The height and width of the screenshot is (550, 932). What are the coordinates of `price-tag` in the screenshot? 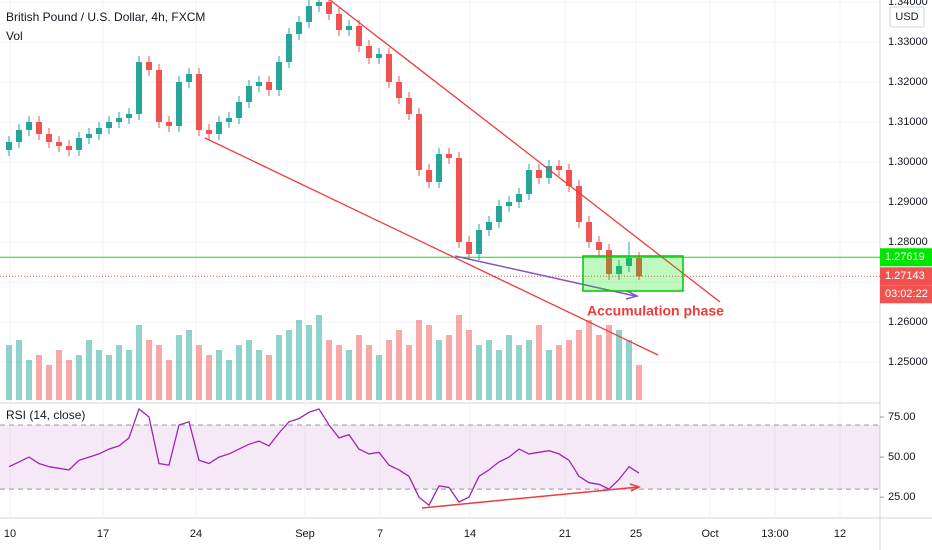 It's located at (906, 276).